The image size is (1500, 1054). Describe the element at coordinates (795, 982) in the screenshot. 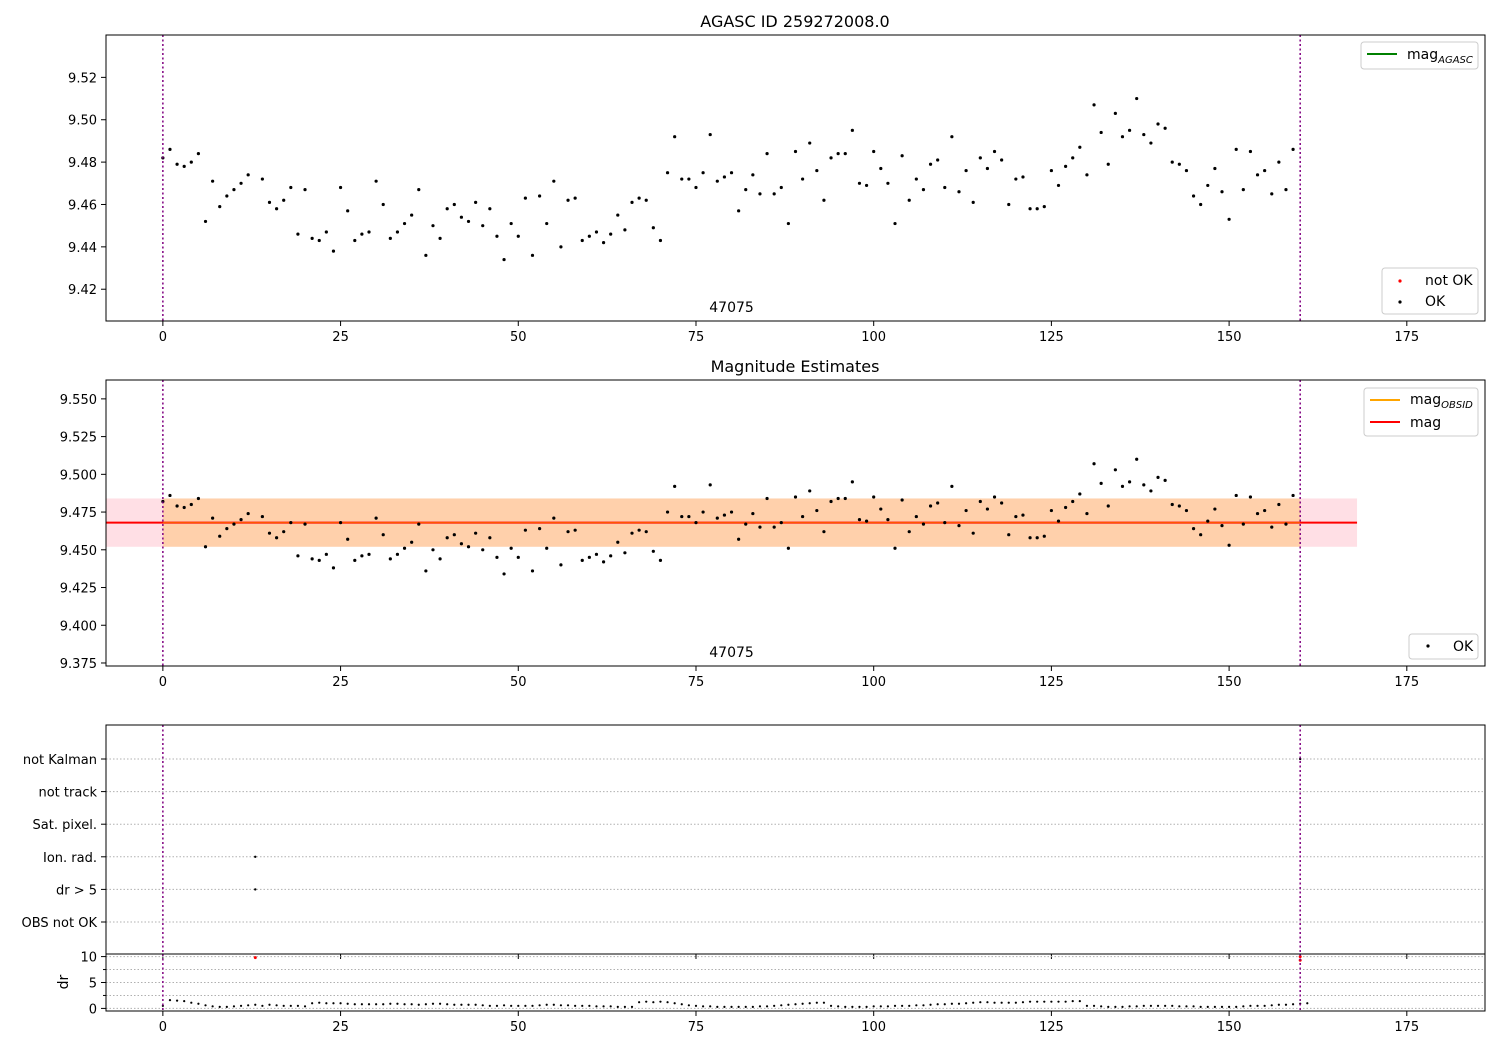

I see `dr-panel-frame` at that location.